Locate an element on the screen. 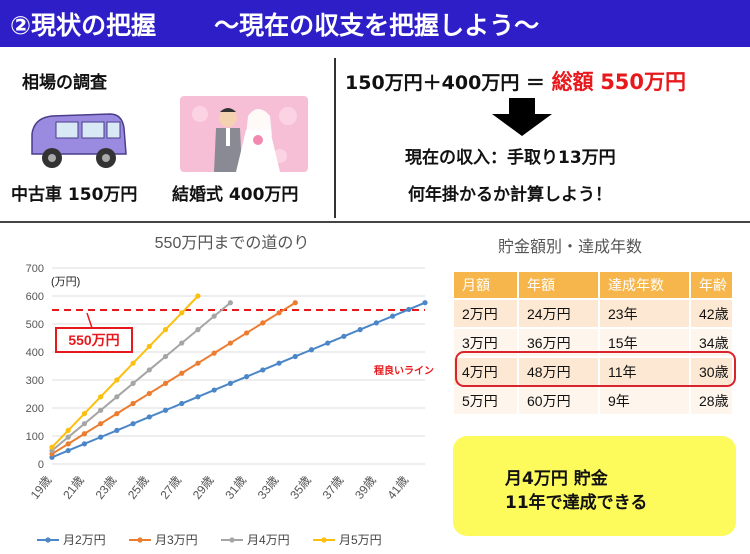  y-tick-label: 400 is located at coordinates (35, 353).